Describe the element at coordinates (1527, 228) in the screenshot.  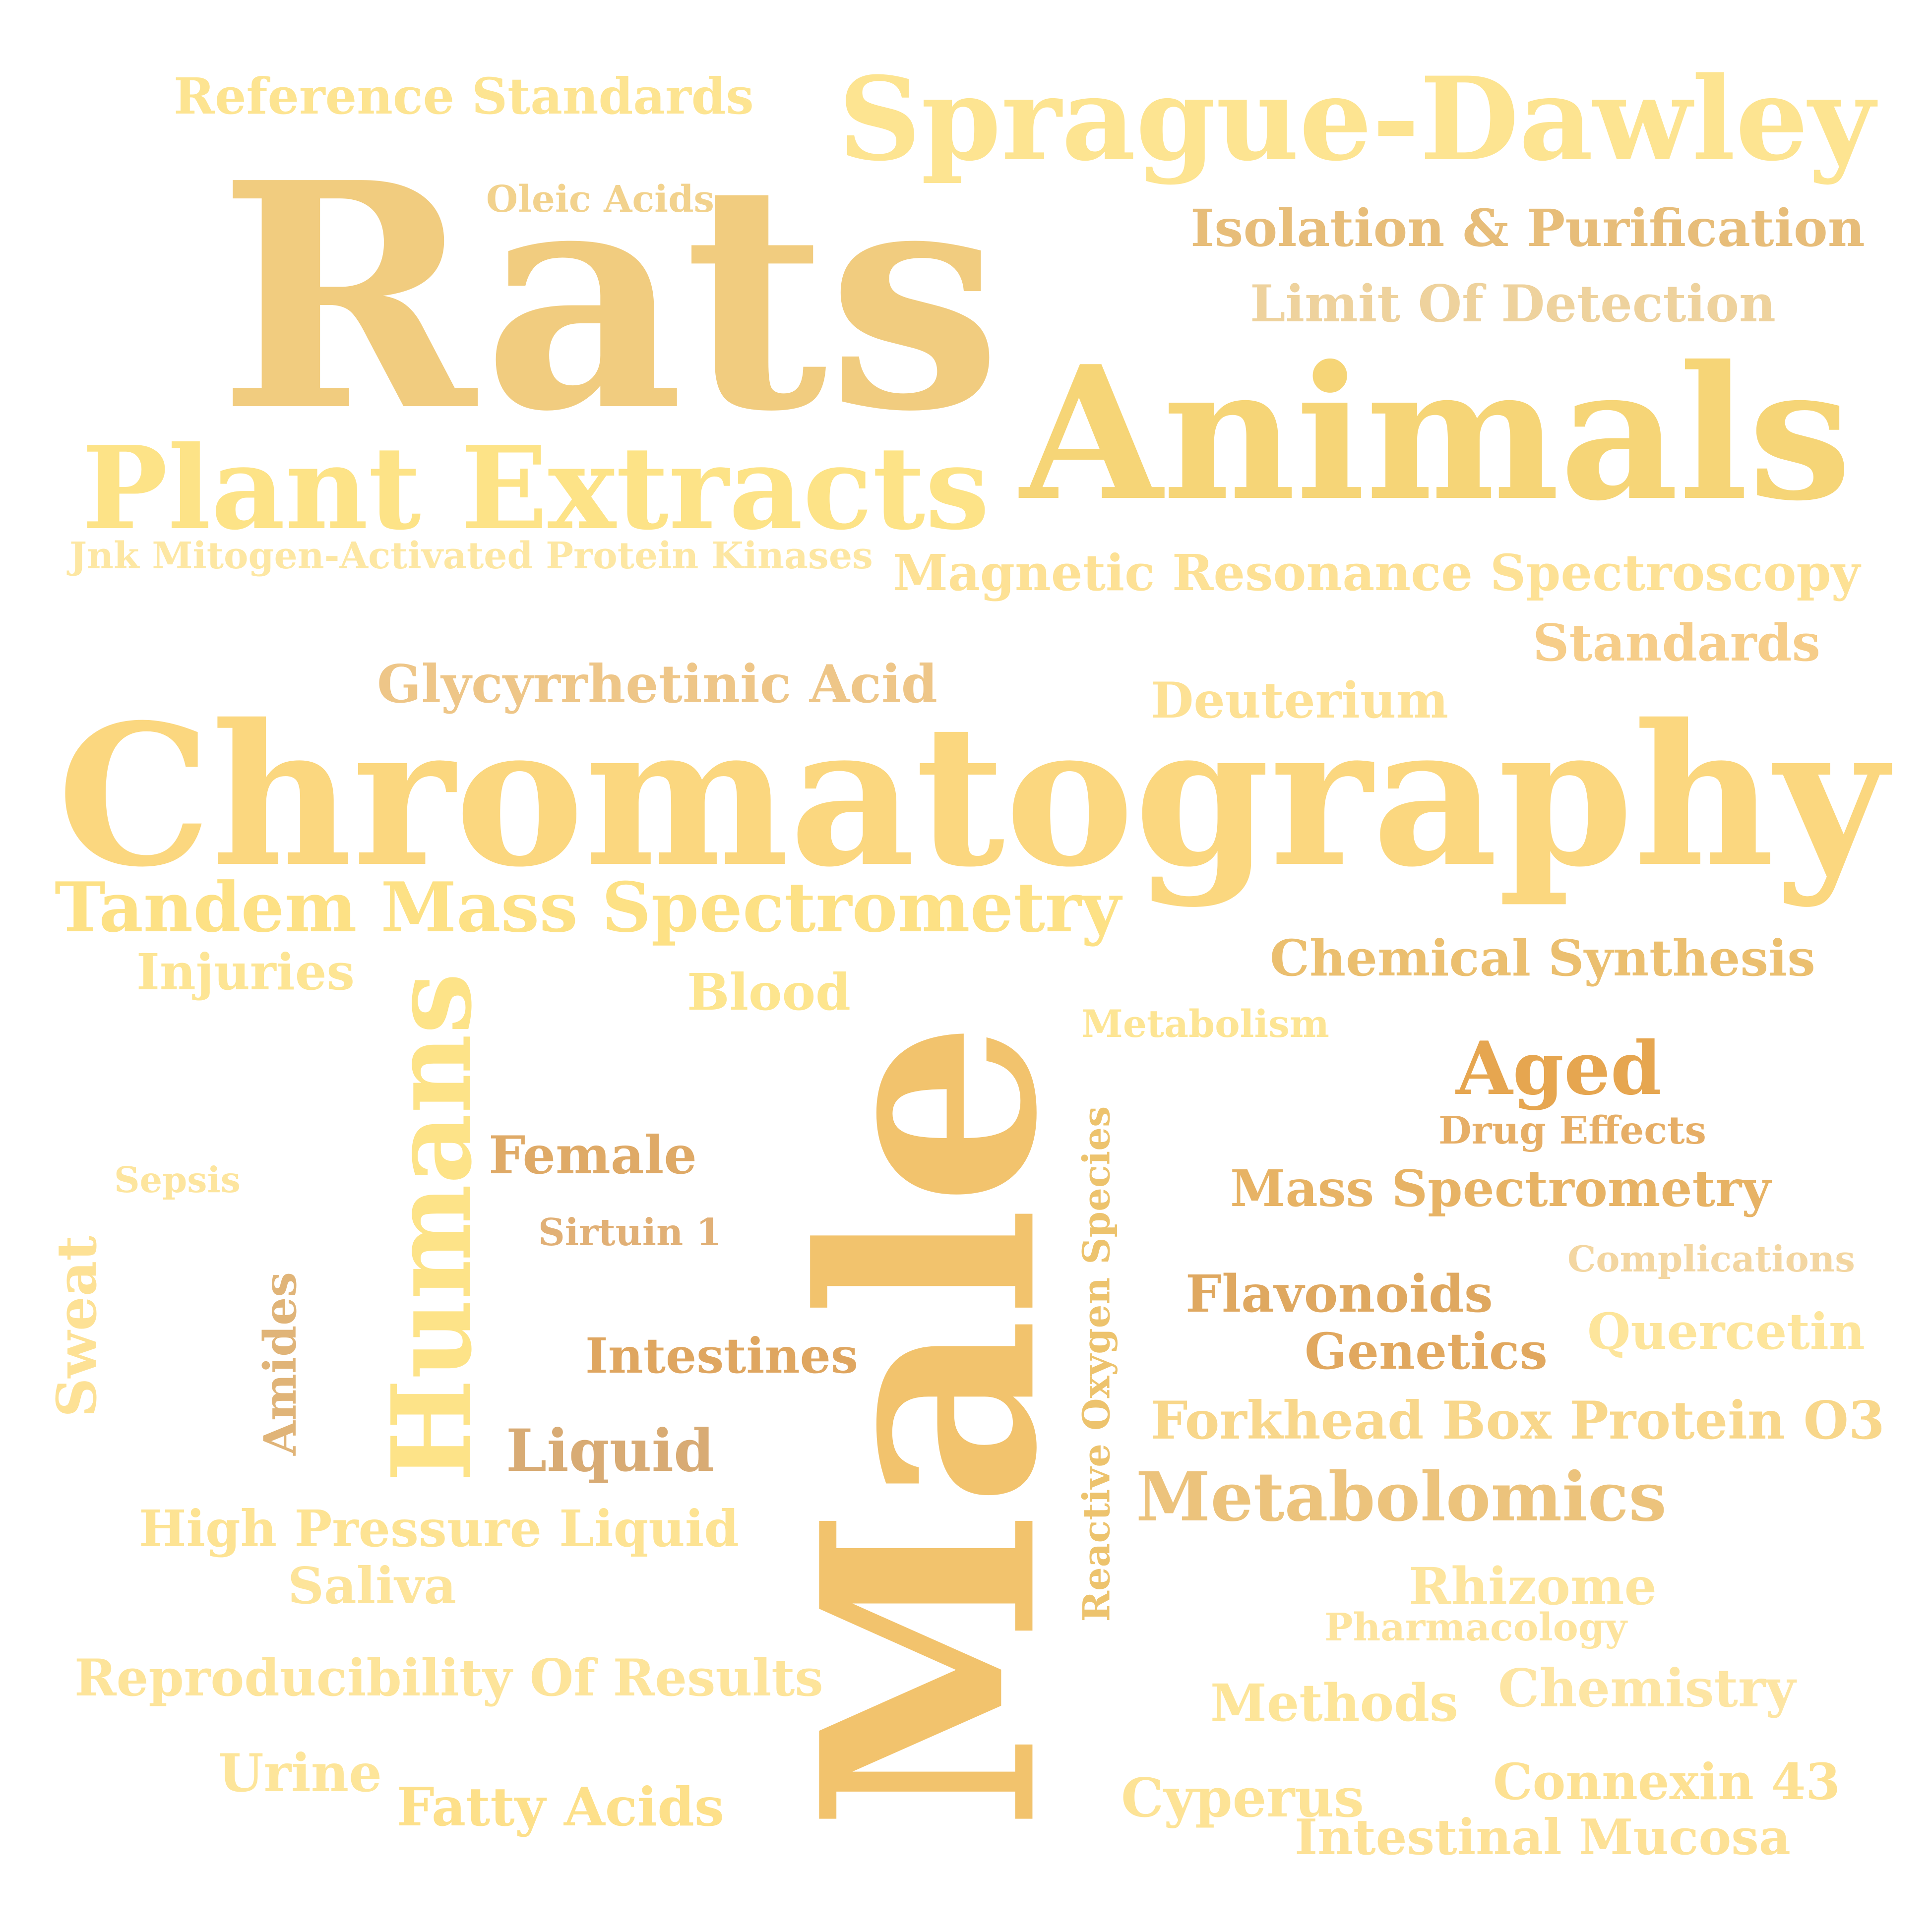
I see `word-isolation-purification: Isolation & Purification` at that location.